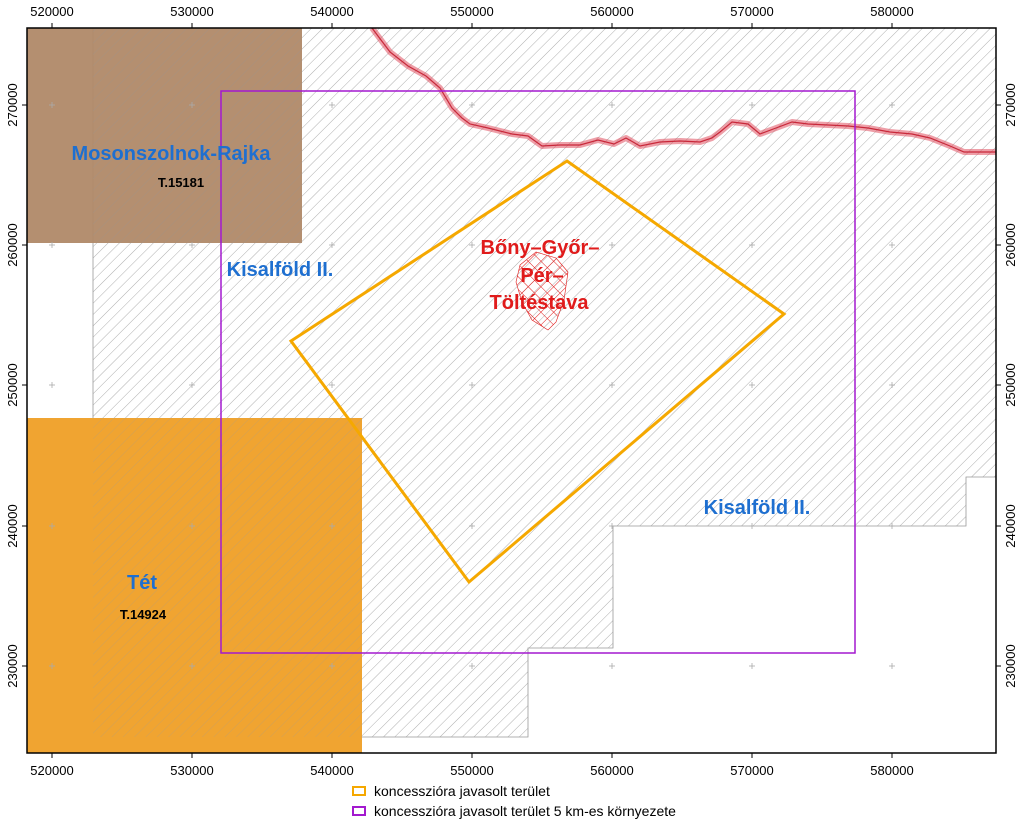  What do you see at coordinates (359, 791) in the screenshot?
I see `legend-swatch-concession` at bounding box center [359, 791].